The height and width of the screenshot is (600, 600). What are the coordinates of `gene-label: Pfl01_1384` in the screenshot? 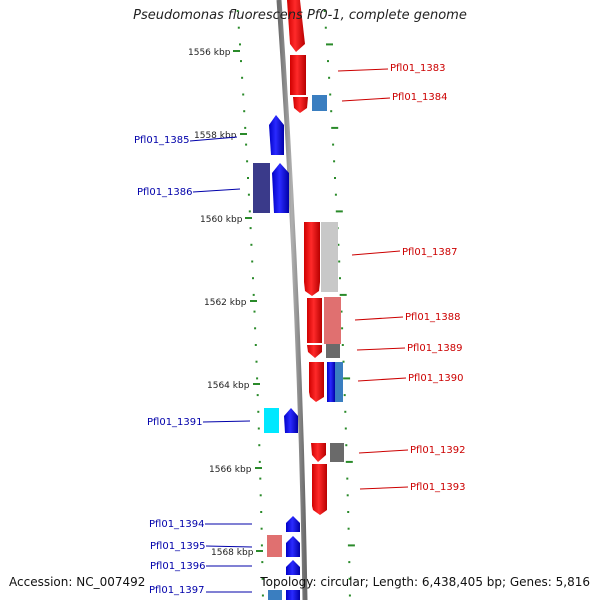 It's located at (420, 97).